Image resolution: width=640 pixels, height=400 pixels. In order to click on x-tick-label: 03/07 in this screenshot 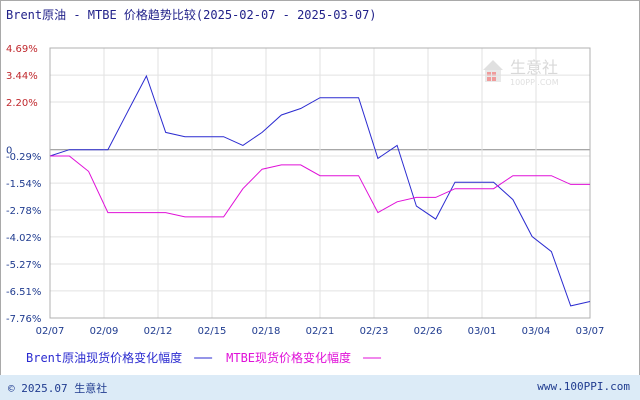, I will do `click(590, 331)`.